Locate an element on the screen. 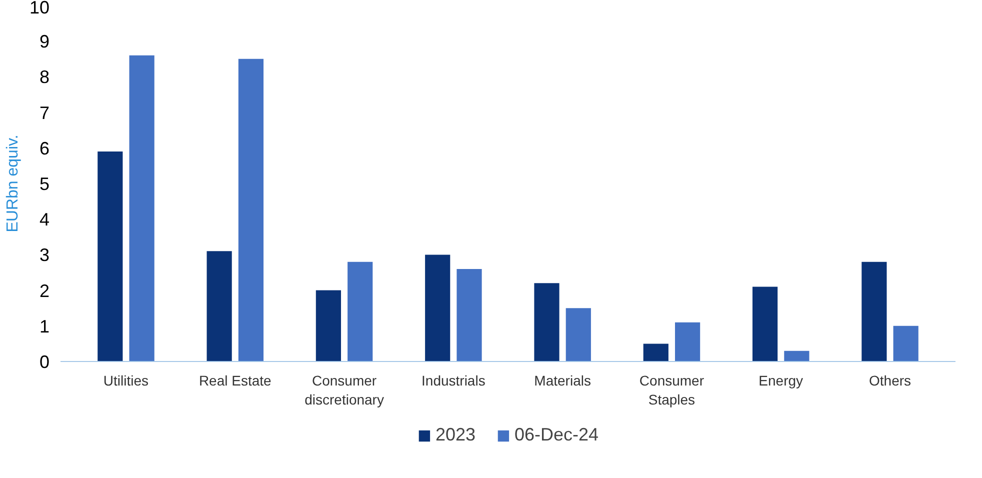 The image size is (982, 478). y-tick-label: 5 is located at coordinates (44, 184).